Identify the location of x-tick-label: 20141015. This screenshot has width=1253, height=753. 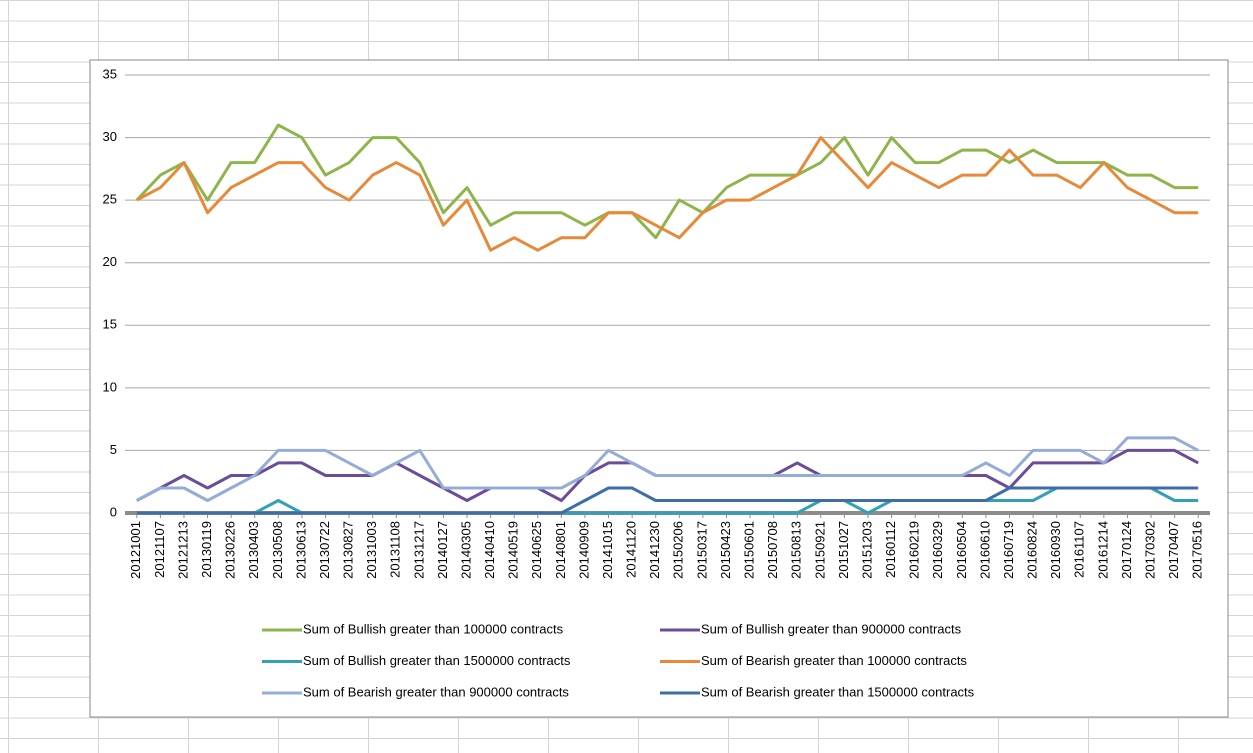
(607, 550).